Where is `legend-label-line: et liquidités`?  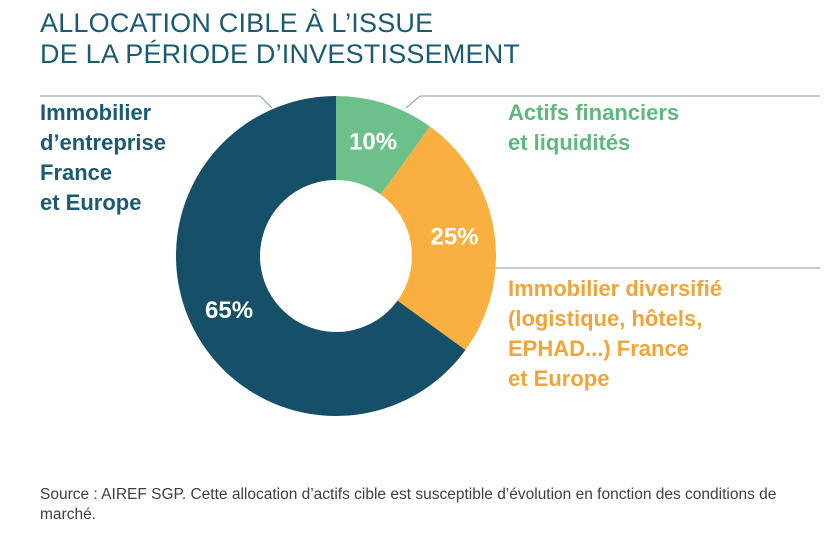
legend-label-line: et liquidités is located at coordinates (569, 142).